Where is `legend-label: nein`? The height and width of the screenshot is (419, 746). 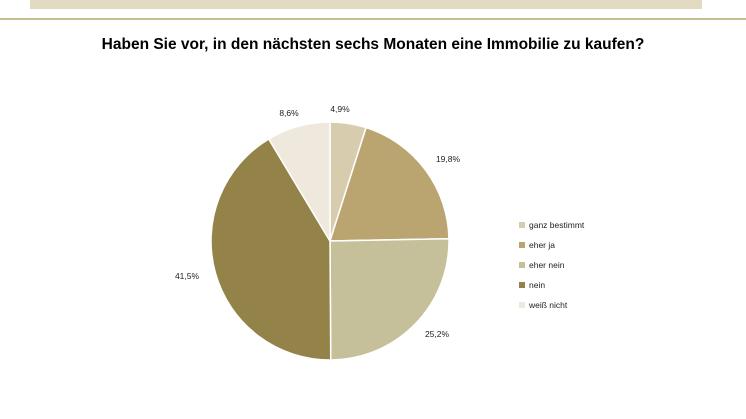
legend-label: nein is located at coordinates (537, 285).